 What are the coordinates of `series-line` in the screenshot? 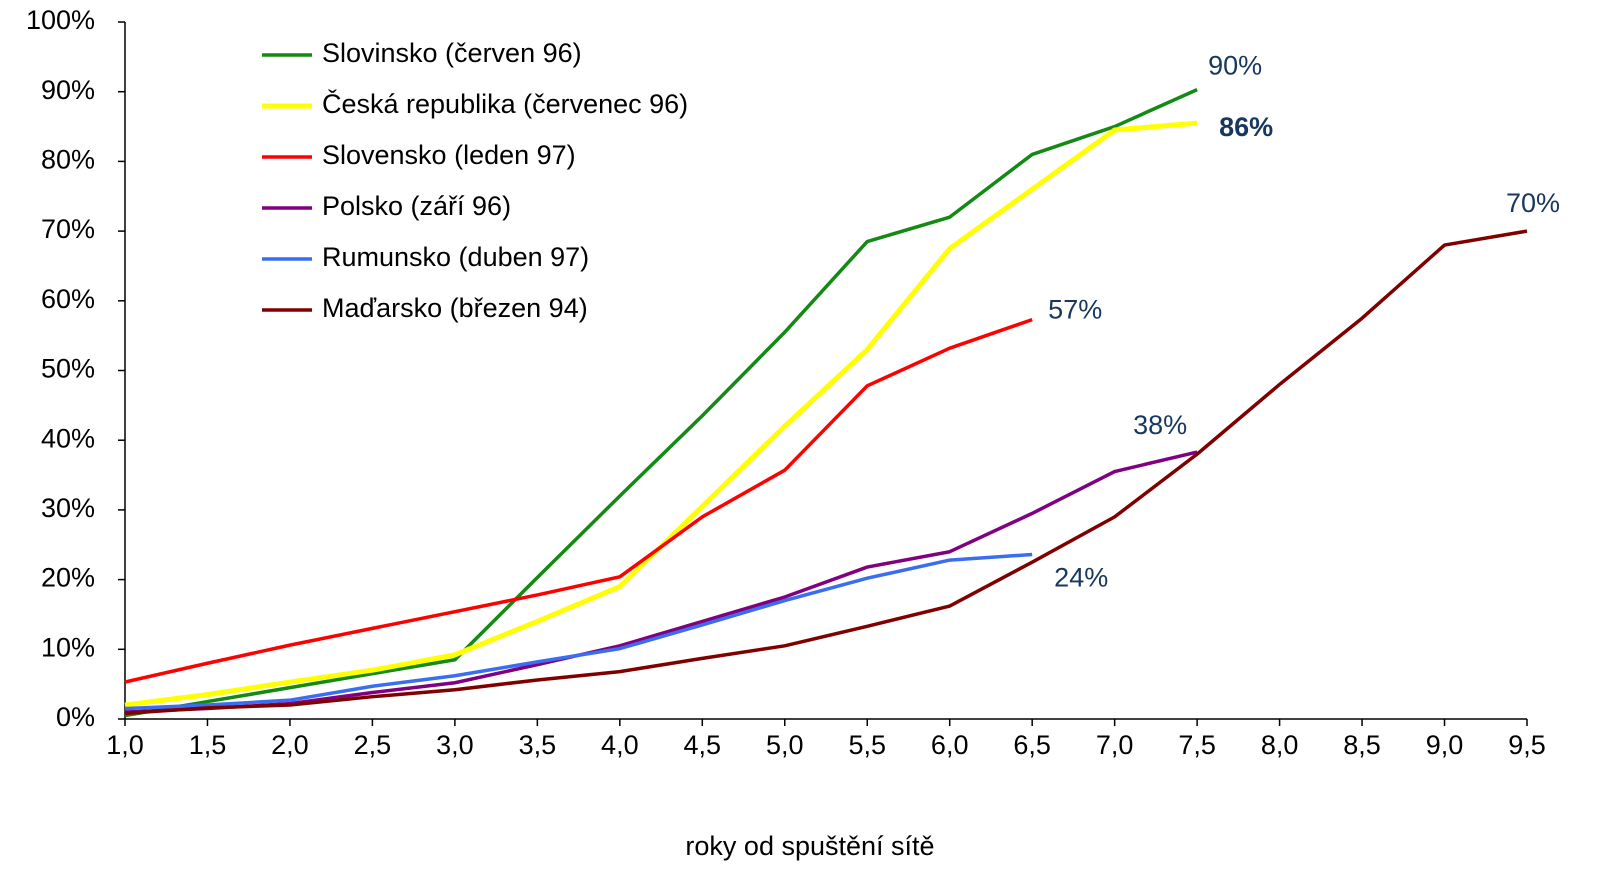 It's located at (578, 631).